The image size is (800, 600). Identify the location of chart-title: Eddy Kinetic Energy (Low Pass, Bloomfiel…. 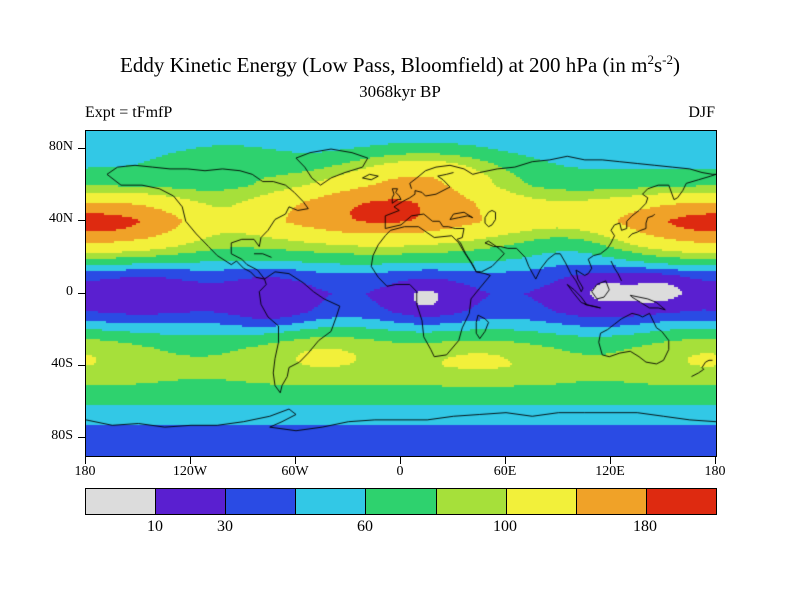
(400, 65).